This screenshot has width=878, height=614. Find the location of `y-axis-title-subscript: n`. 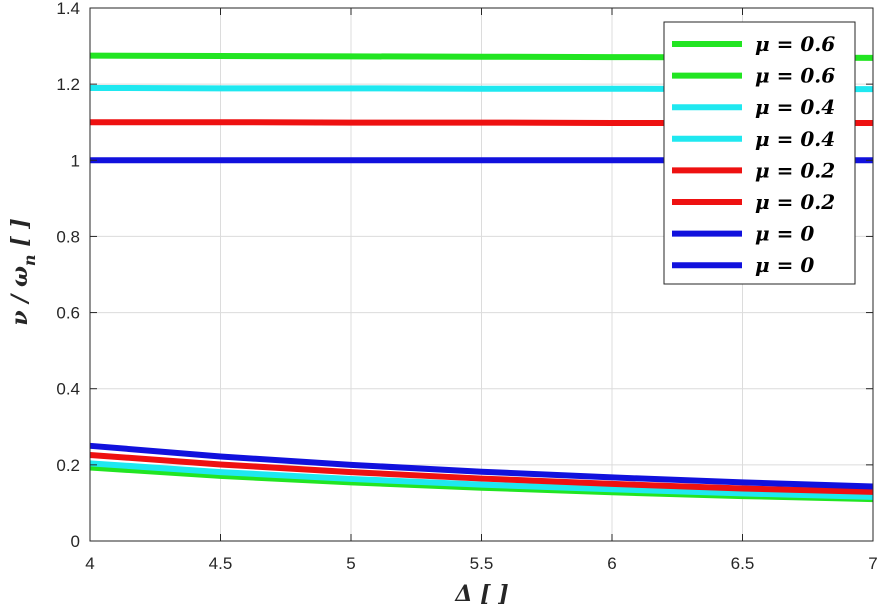

y-axis-title-subscript: n is located at coordinates (29, 260).